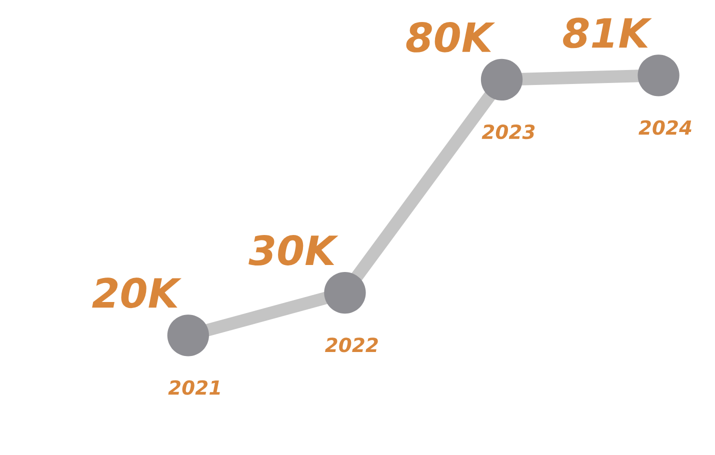 The image size is (715, 455). Describe the element at coordinates (293, 250) in the screenshot. I see `data-label: 30K` at that location.